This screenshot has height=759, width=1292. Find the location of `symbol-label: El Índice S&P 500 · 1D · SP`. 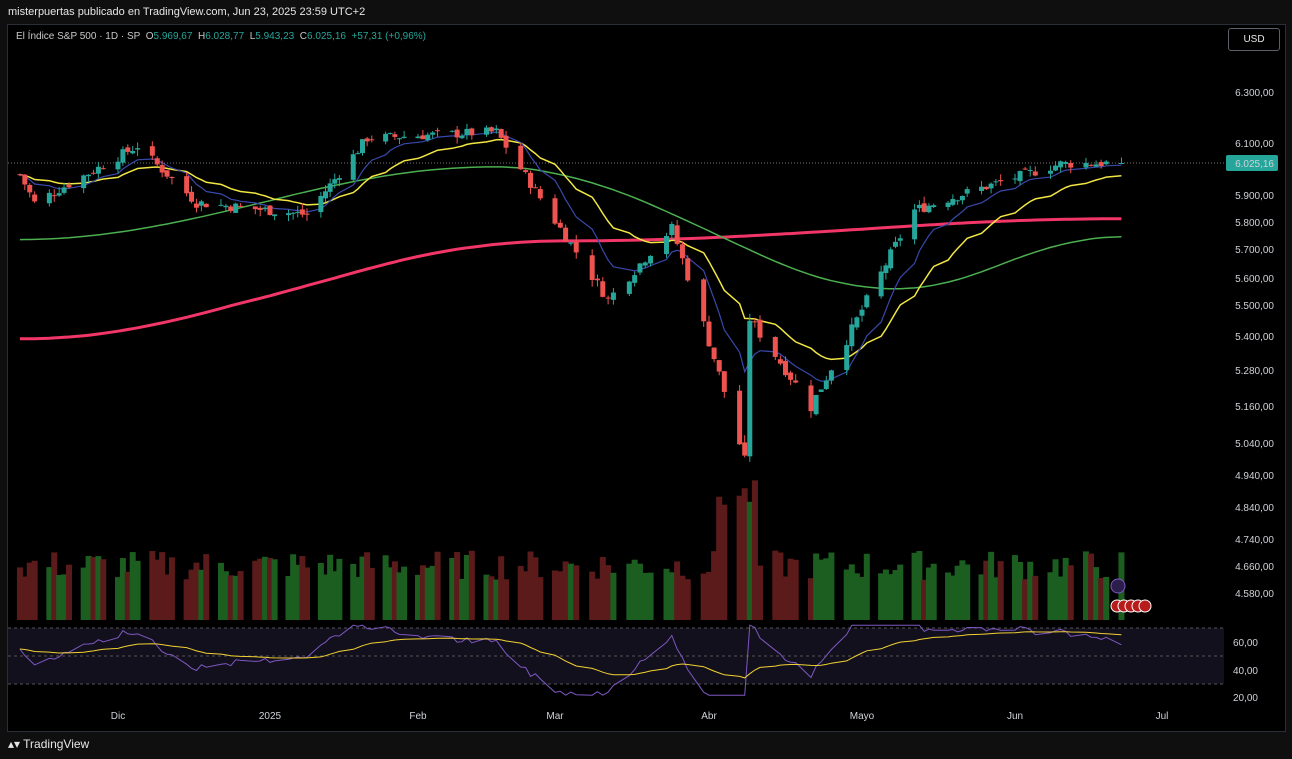

symbol-label: El Índice S&P 500 · 1D · SP is located at coordinates (78, 36).